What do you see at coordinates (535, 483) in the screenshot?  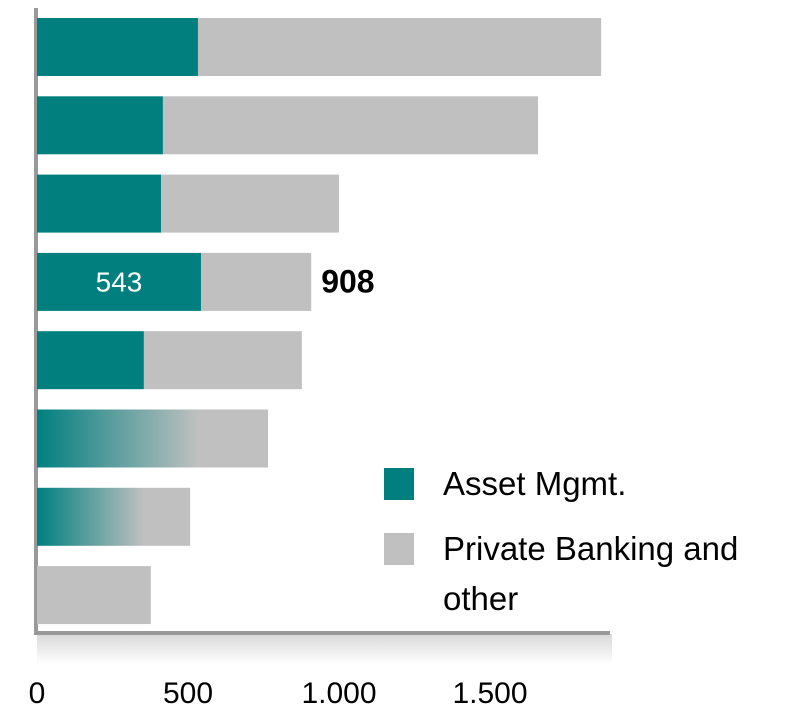 I see `legend-label: Asset Mgmt.` at bounding box center [535, 483].